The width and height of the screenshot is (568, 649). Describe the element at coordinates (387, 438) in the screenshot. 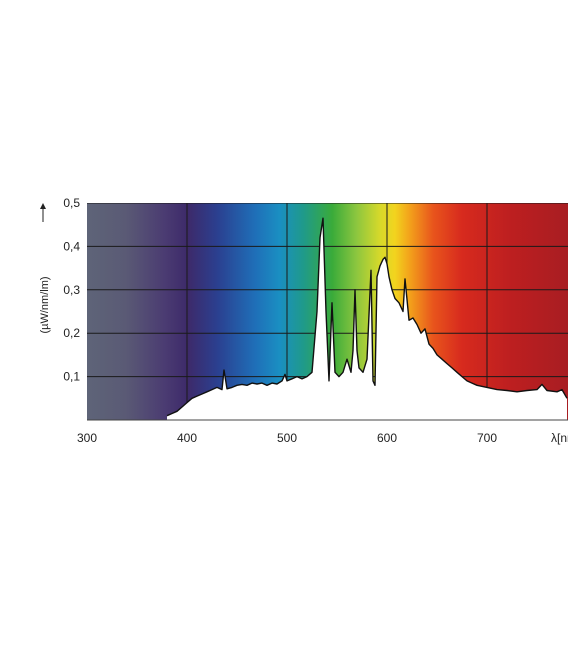

I see `x-tick-label: 600` at that location.